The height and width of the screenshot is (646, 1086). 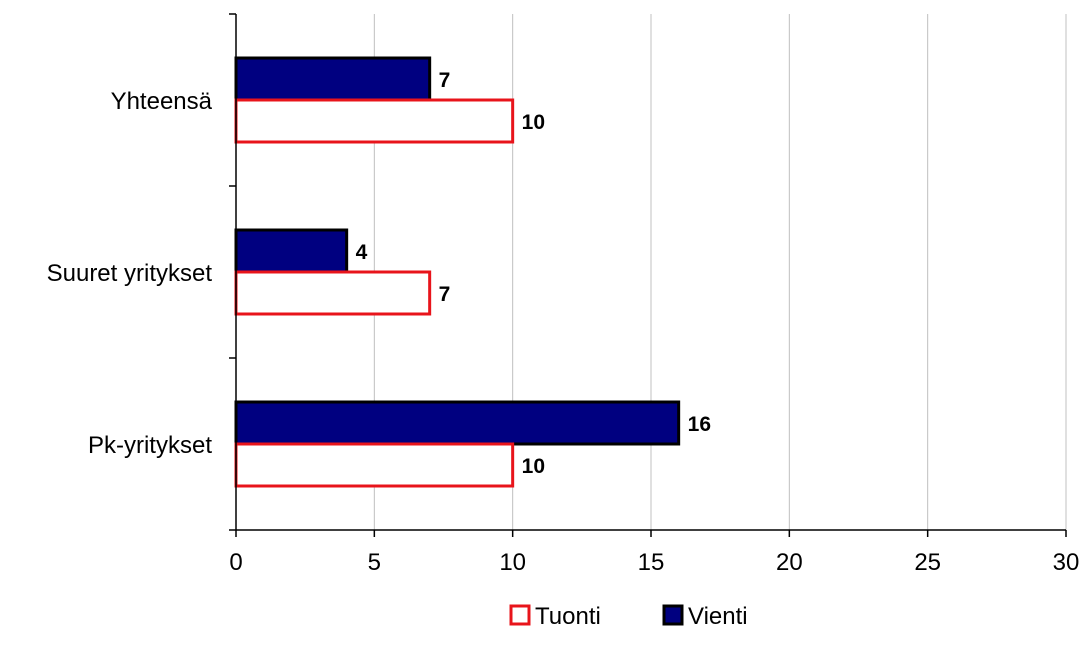 What do you see at coordinates (150, 445) in the screenshot?
I see `category-label-pk-yritykset: Pk-yritykset` at bounding box center [150, 445].